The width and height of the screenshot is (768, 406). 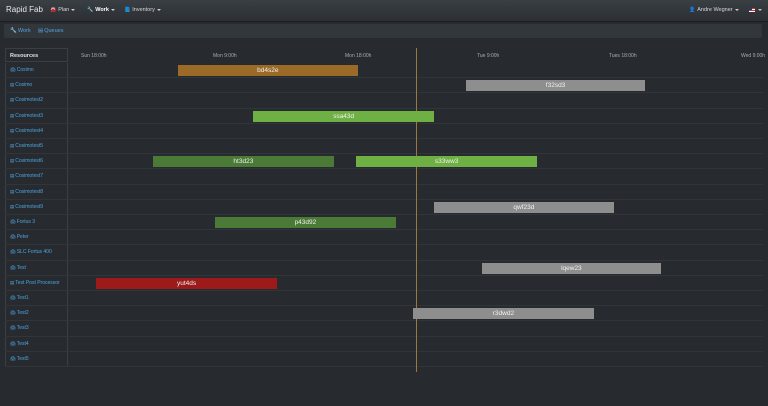 What do you see at coordinates (50, 31) in the screenshot?
I see `tab-queues: ▤Queues` at bounding box center [50, 31].